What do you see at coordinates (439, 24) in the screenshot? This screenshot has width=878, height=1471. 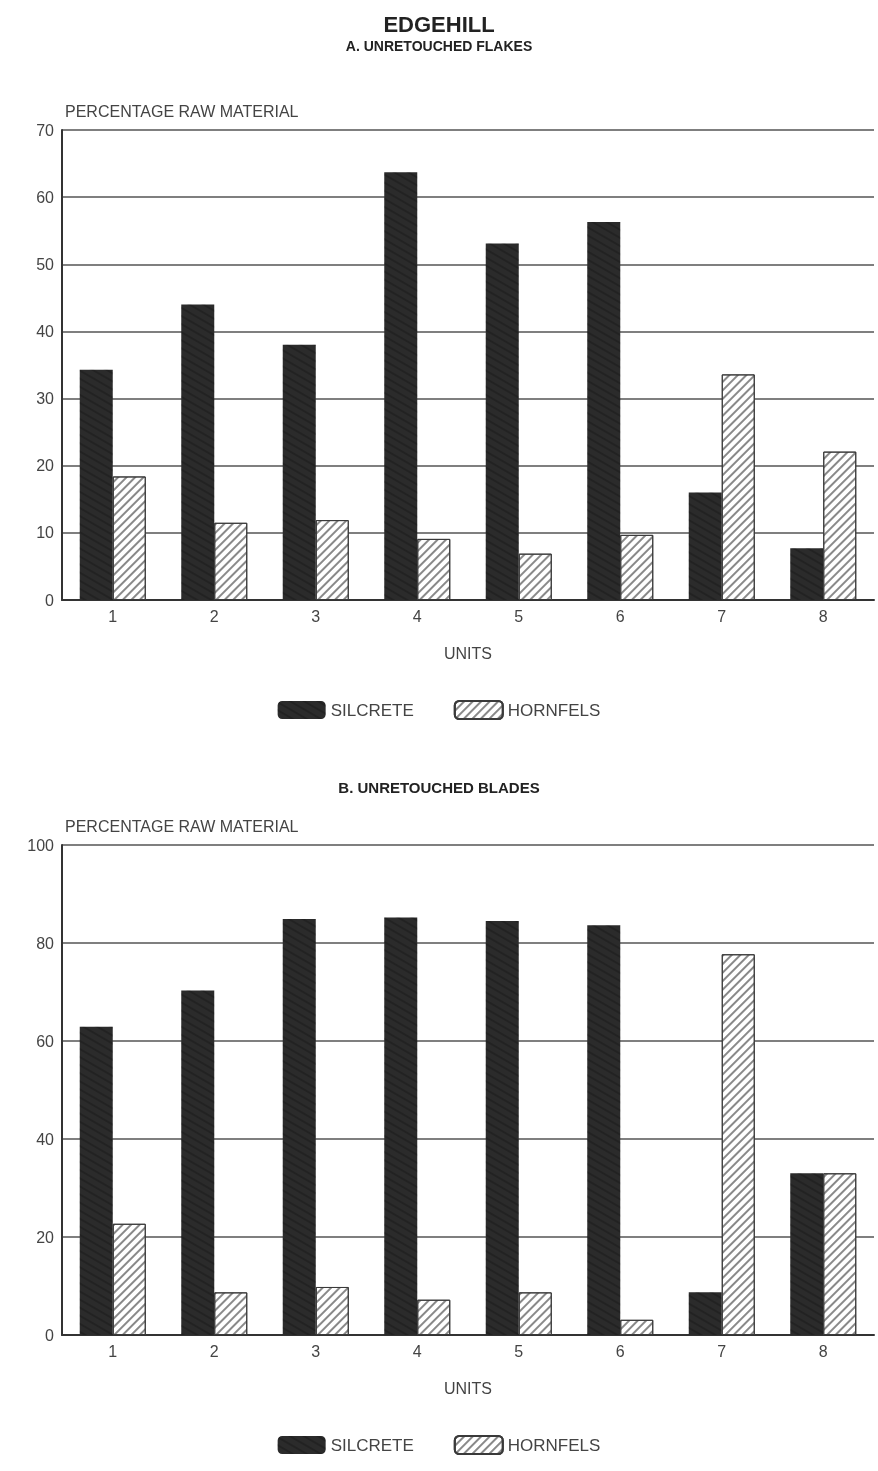 I see `chart-title: EDGEHILL` at bounding box center [439, 24].